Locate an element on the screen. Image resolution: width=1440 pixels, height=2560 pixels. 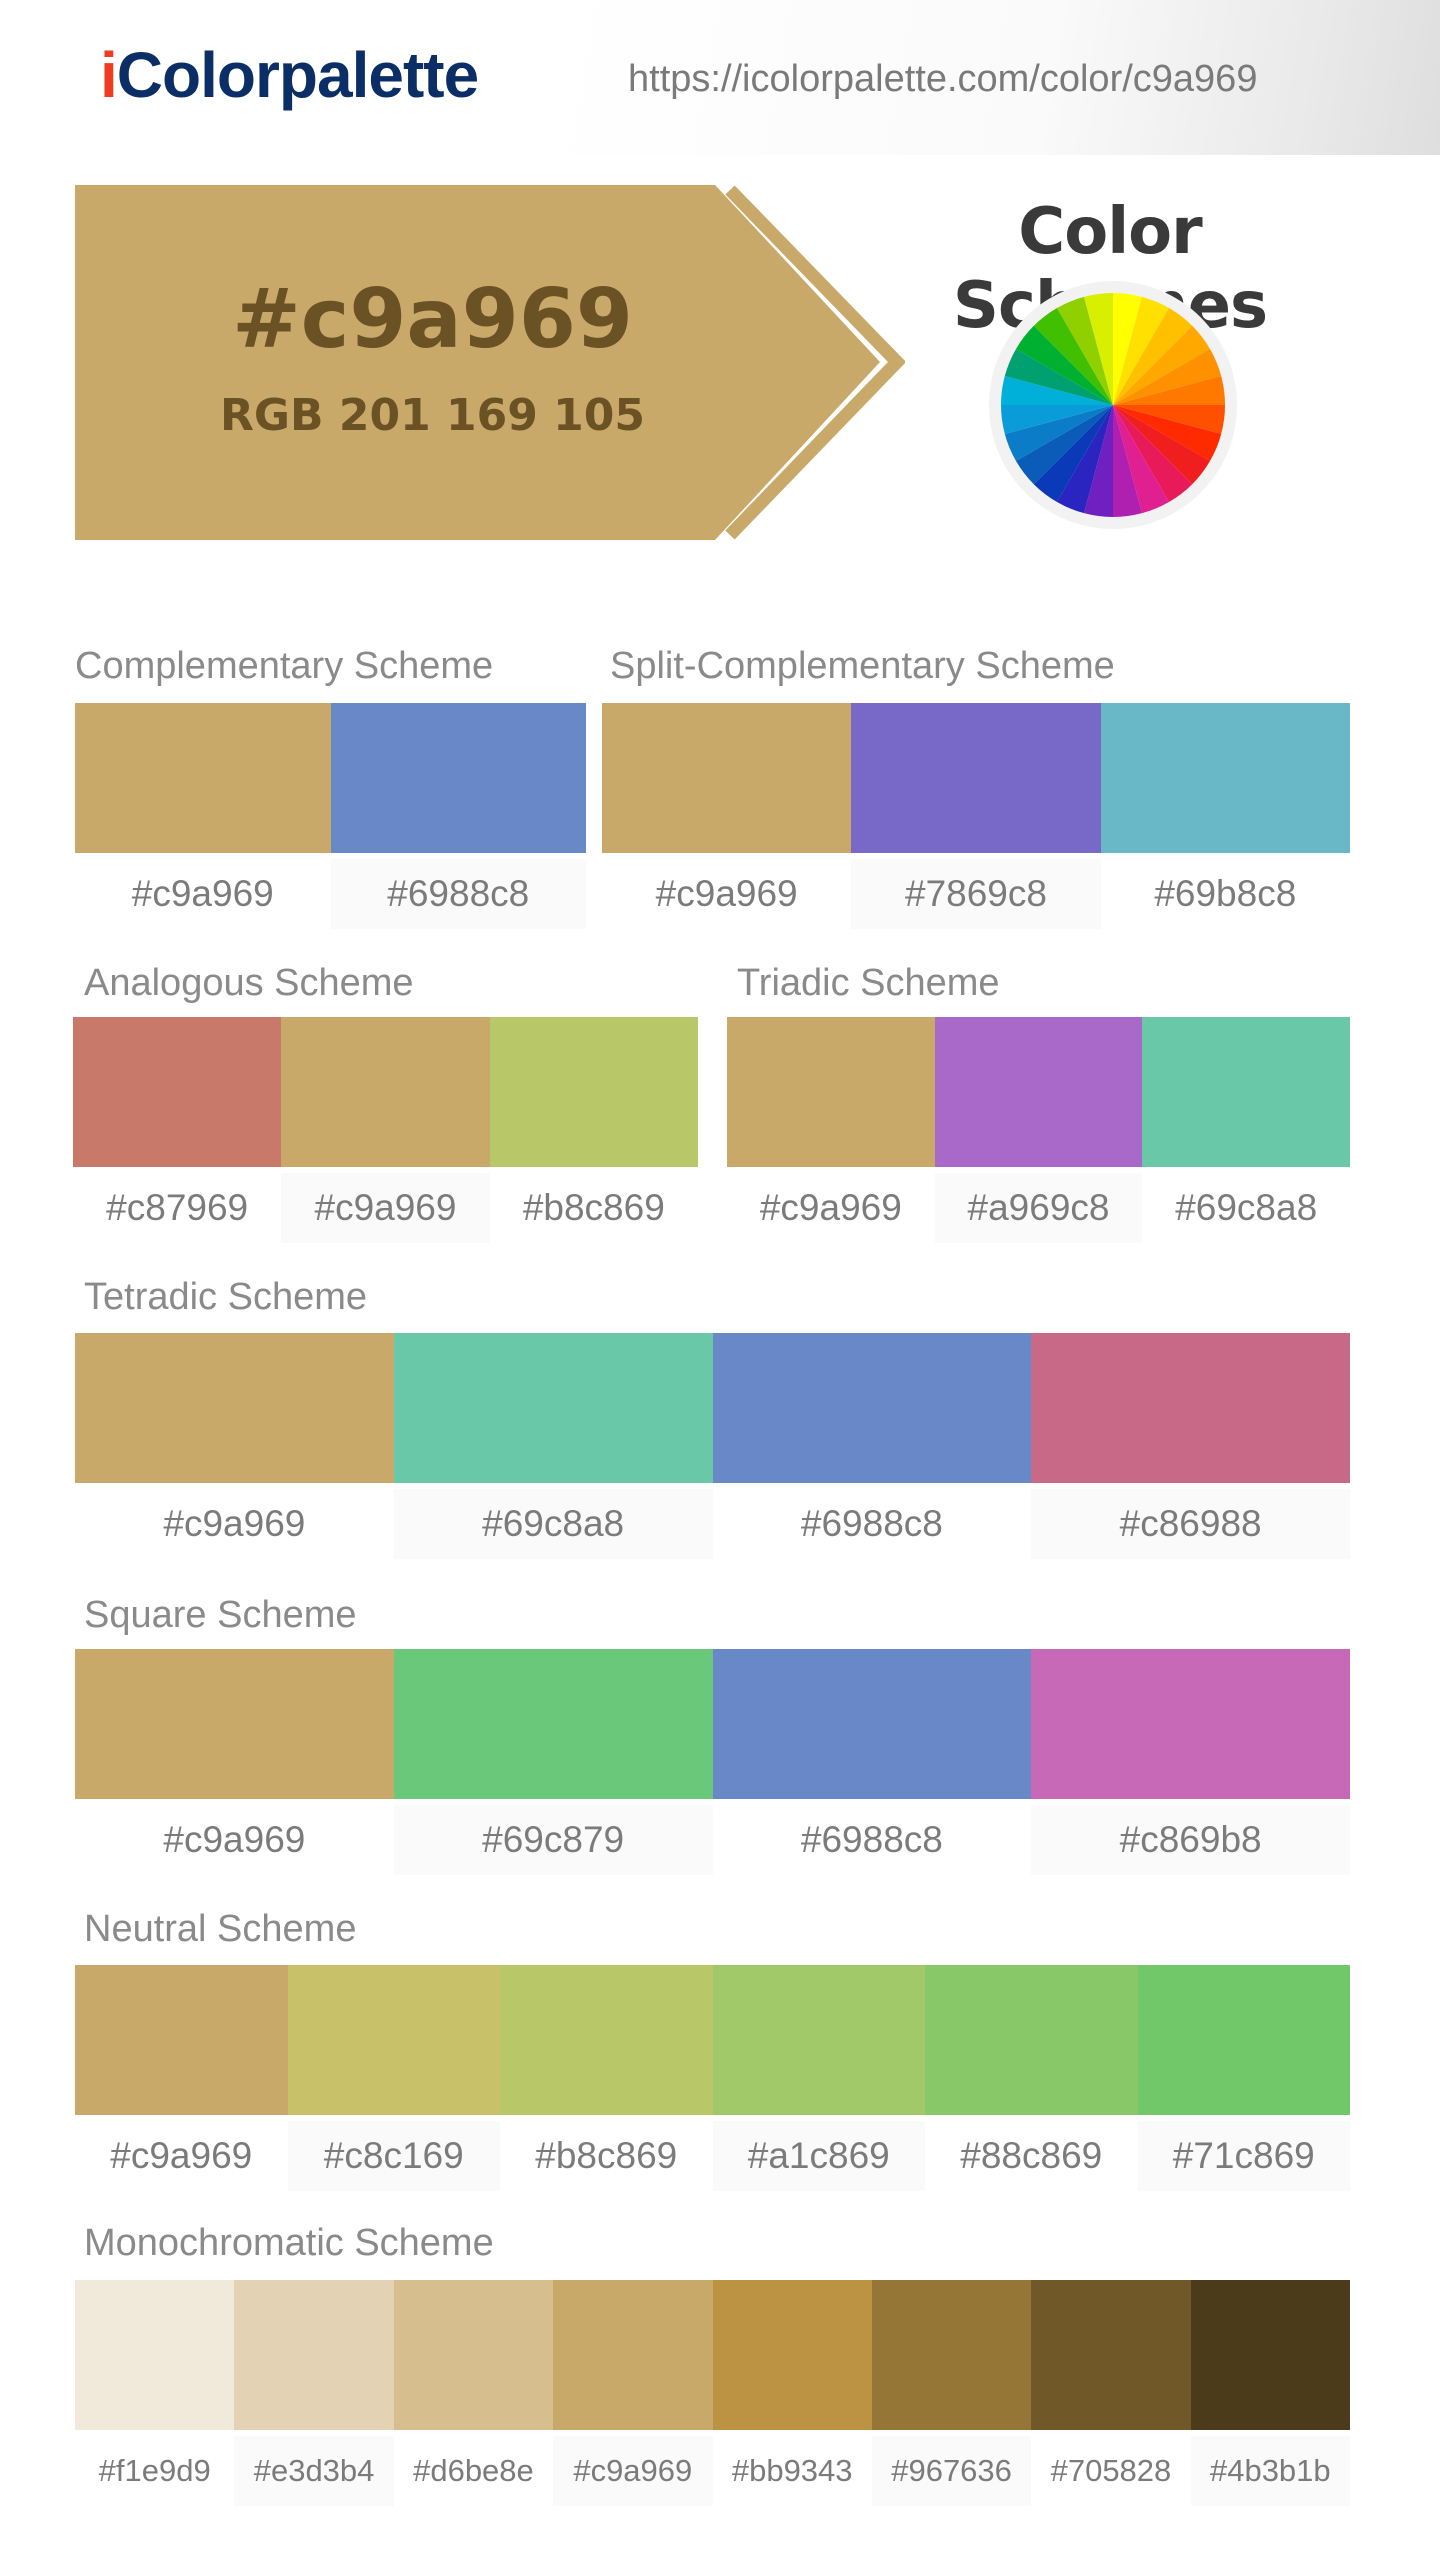
chevron-outline is located at coordinates (815, 362).